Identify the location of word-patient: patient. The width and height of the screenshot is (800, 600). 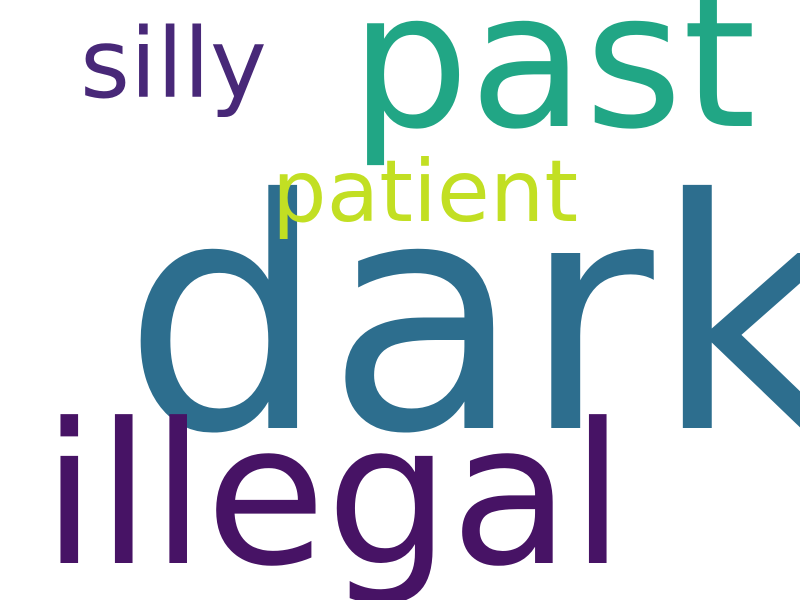
(425, 192).